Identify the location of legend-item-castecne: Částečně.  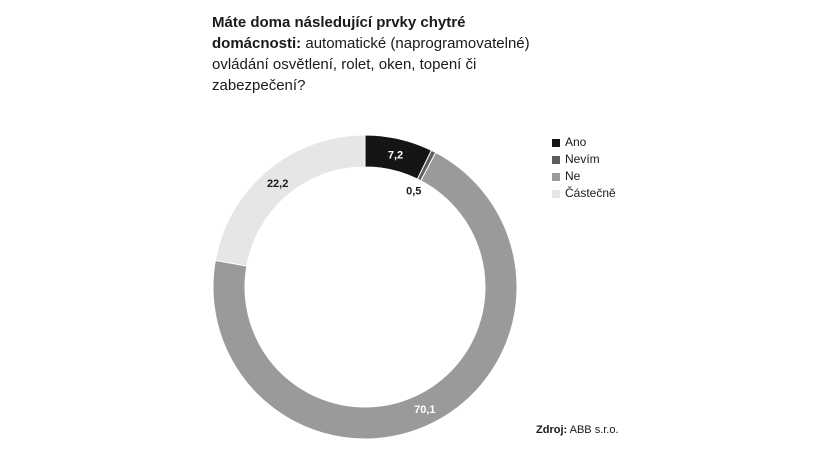
(584, 193).